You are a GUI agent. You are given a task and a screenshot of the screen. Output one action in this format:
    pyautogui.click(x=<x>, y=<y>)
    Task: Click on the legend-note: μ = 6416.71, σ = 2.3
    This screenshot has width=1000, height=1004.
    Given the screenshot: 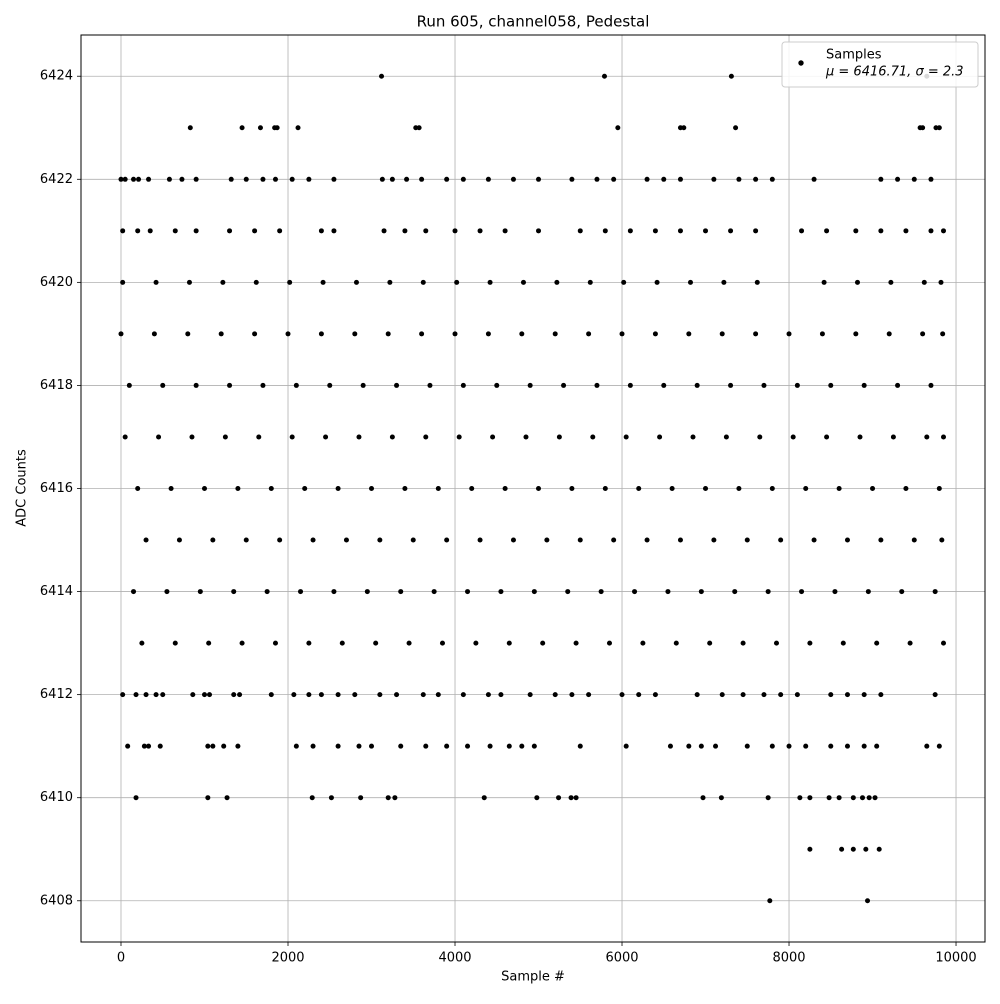 What is the action you would take?
    pyautogui.click(x=894, y=72)
    